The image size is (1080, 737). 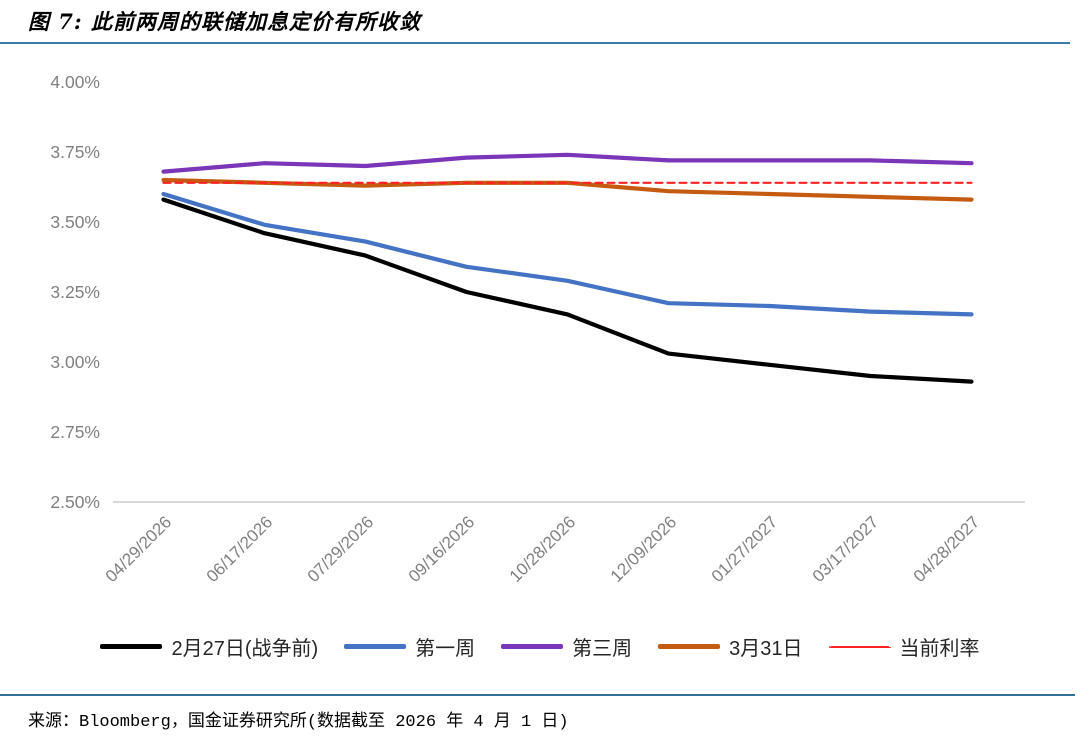 What do you see at coordinates (535, 43) in the screenshot?
I see `title-divider-line` at bounding box center [535, 43].